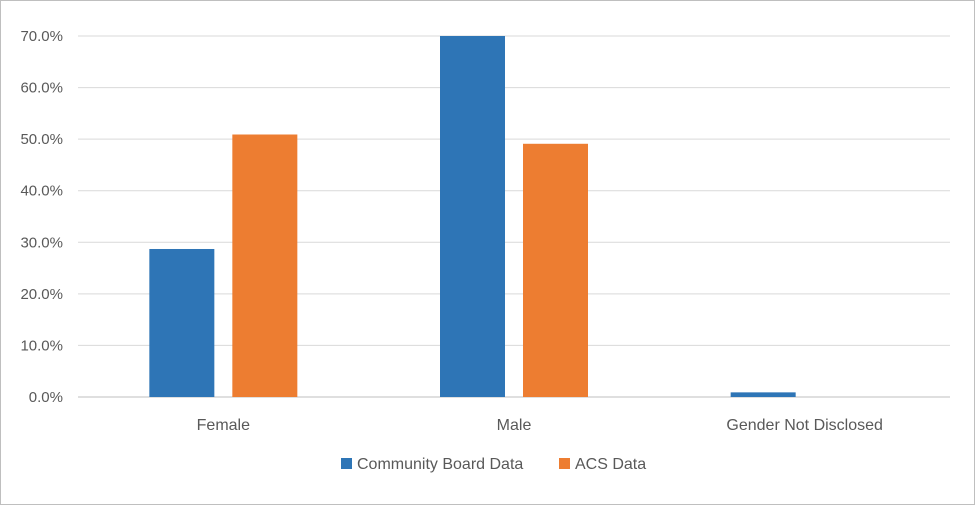  What do you see at coordinates (41, 191) in the screenshot?
I see `y-tick-label: 40.0%` at bounding box center [41, 191].